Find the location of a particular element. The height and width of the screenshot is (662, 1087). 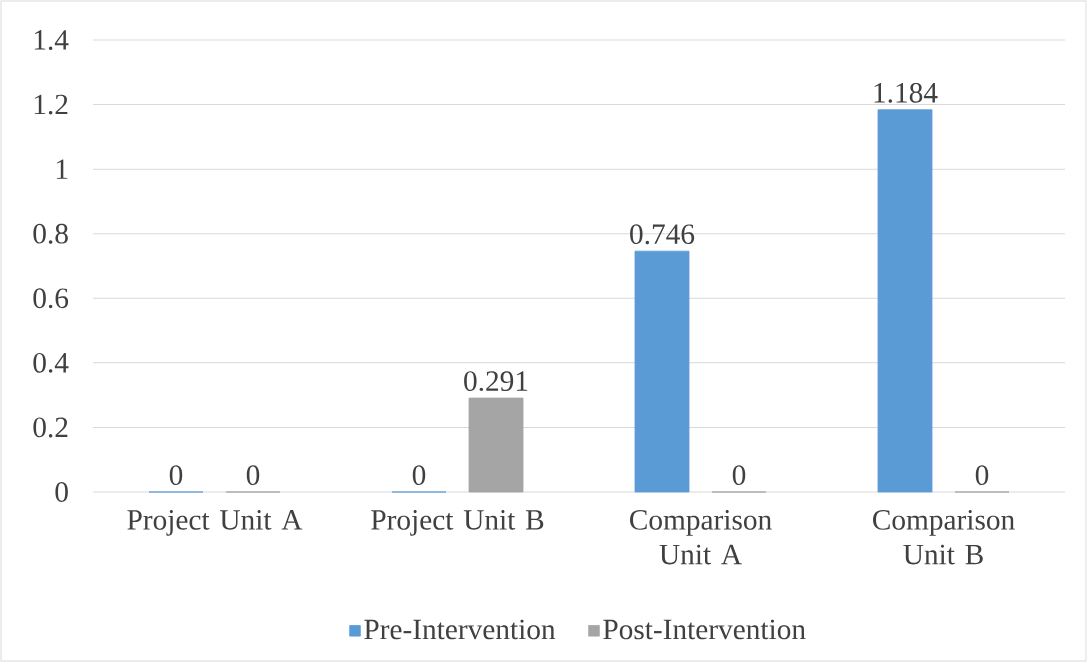

data-label: 0.291 is located at coordinates (496, 381).